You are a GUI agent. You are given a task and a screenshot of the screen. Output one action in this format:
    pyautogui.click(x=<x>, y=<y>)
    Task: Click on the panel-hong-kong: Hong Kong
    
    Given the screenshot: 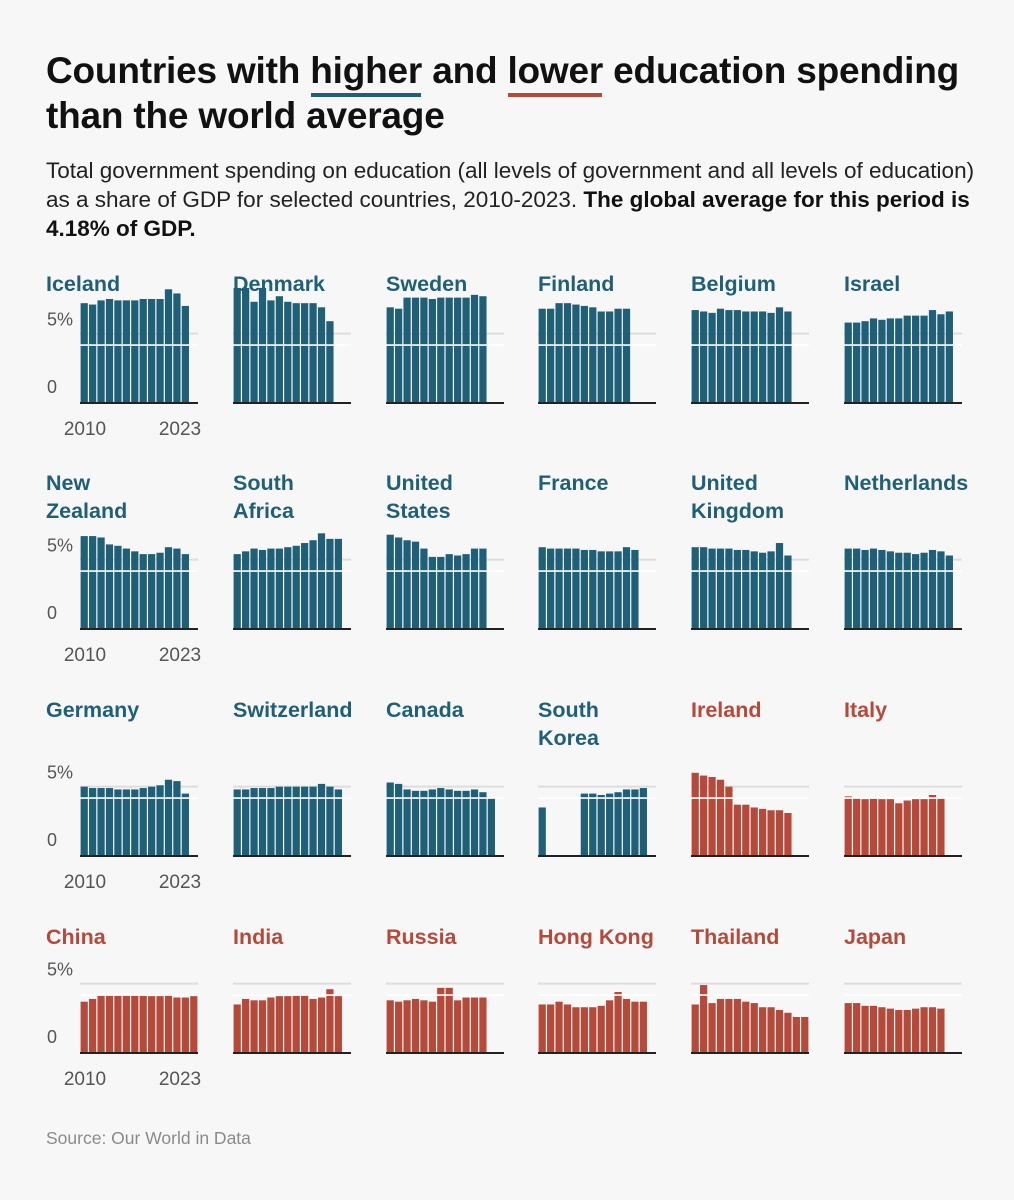 What is the action you would take?
    pyautogui.click(x=597, y=989)
    